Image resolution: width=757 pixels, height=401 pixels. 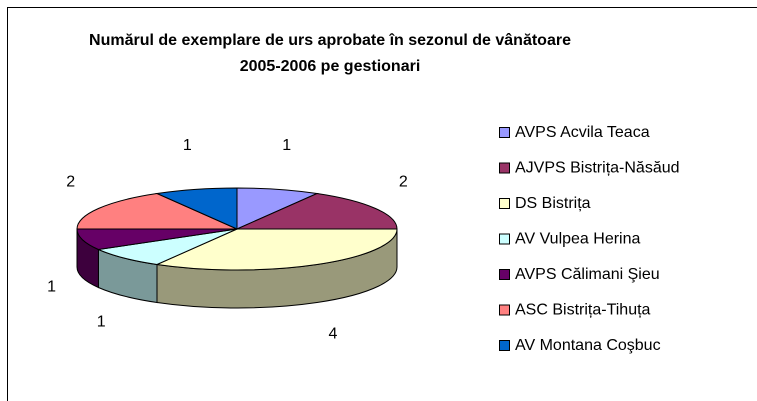 What do you see at coordinates (553, 203) in the screenshot?
I see `legend-label: DS Bistrița` at bounding box center [553, 203].